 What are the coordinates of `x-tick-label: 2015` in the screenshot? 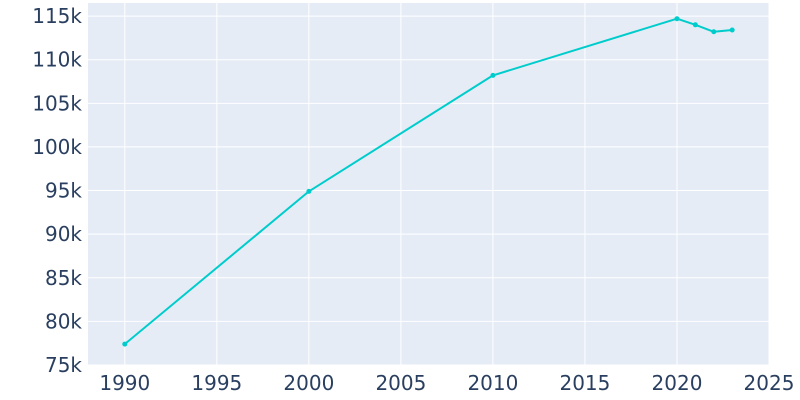 It's located at (584, 383).